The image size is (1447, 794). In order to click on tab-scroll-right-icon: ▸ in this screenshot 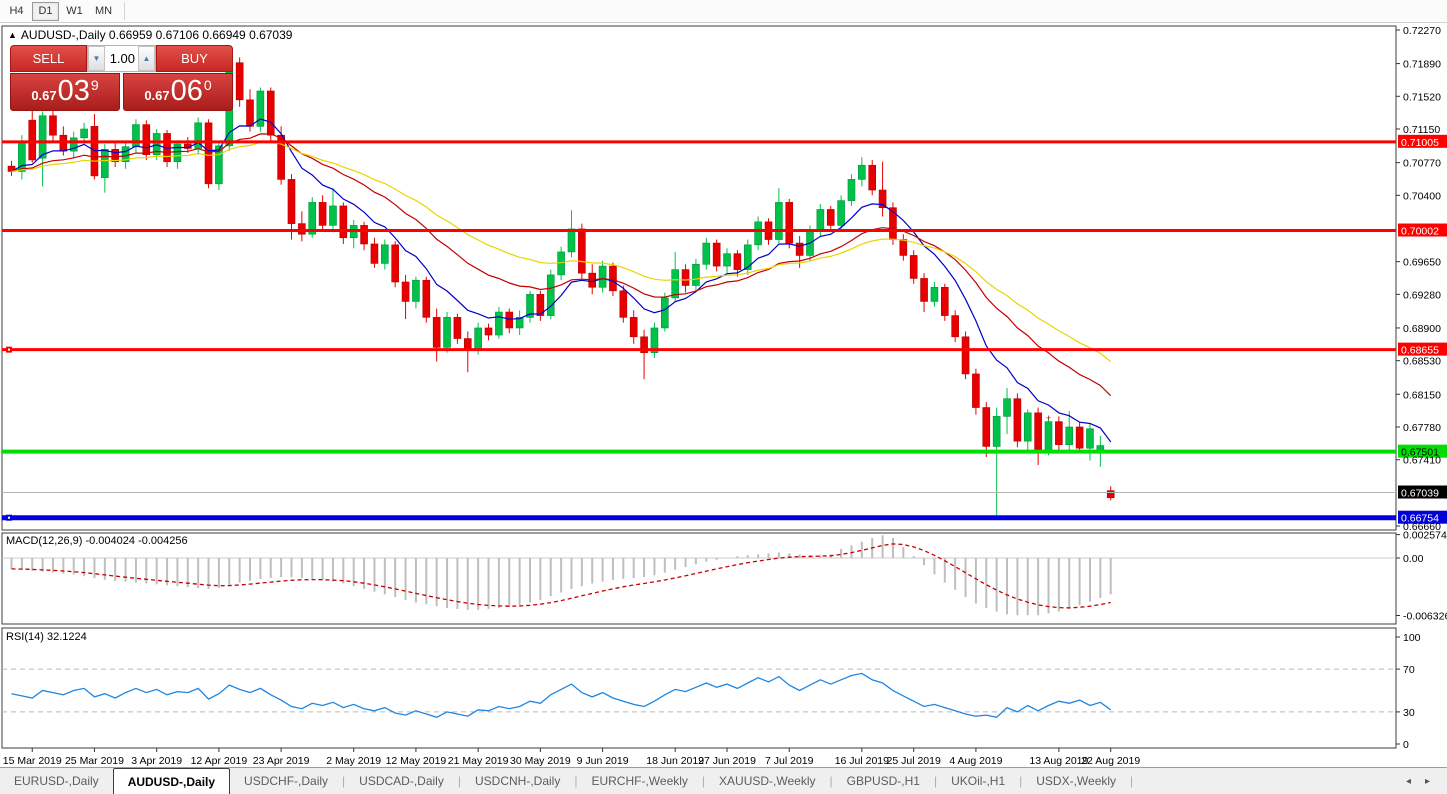, I will do `click(1427, 781)`.